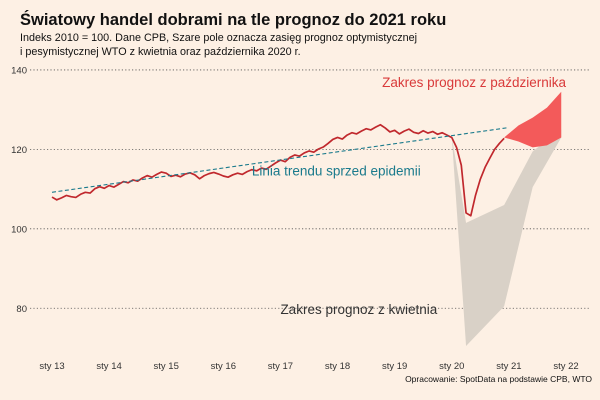 The width and height of the screenshot is (600, 400). I want to click on x-tick-label: sty 20, so click(451, 366).